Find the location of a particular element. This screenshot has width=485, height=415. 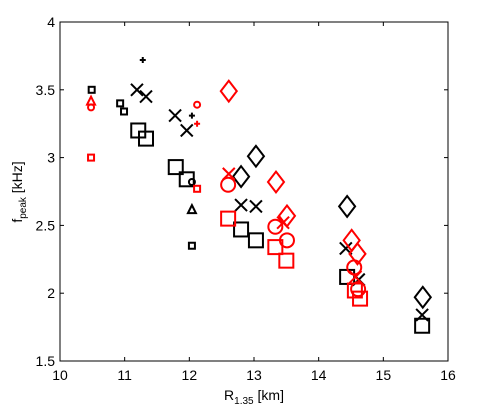

y-tick-label: 1.5 is located at coordinates (46, 361).